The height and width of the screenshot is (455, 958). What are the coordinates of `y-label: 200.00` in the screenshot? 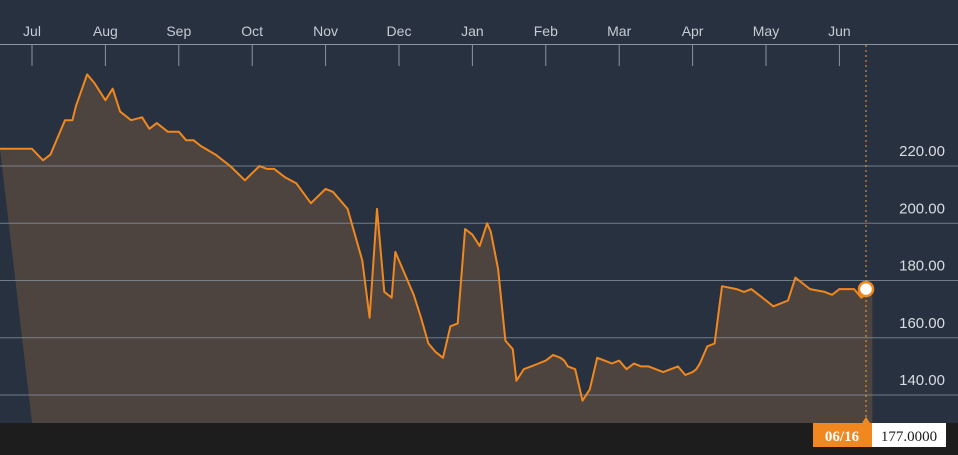 It's located at (922, 208).